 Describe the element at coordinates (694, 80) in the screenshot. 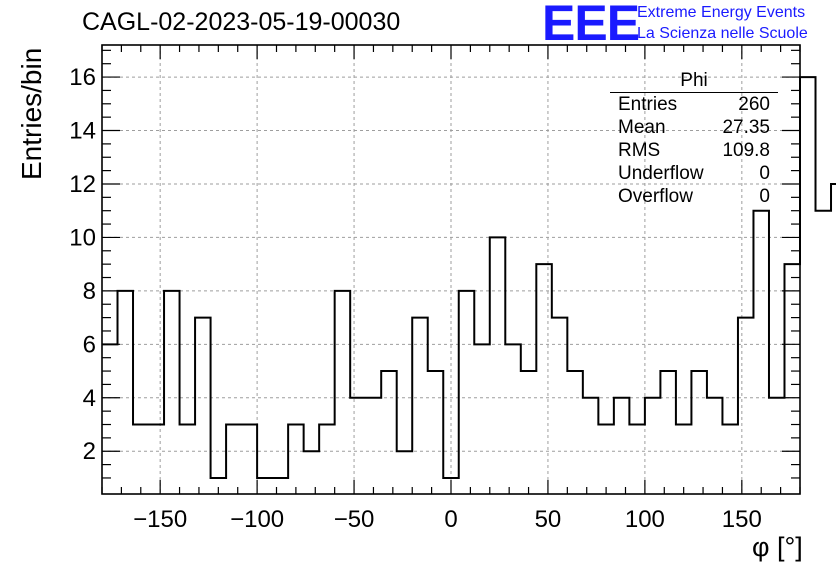

I see `stats-title: Phi` at that location.